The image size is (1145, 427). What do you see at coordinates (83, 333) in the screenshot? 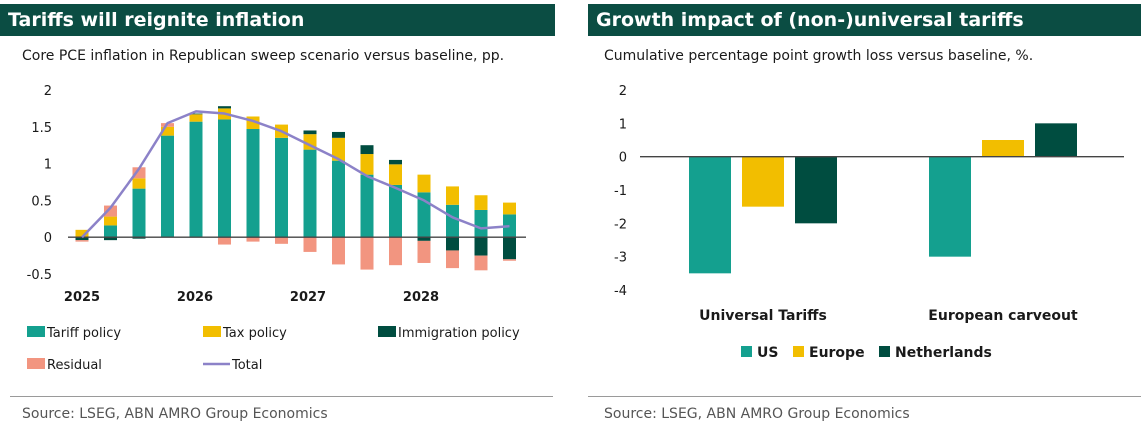
I see `legend-label: Tariff policy` at bounding box center [83, 333].